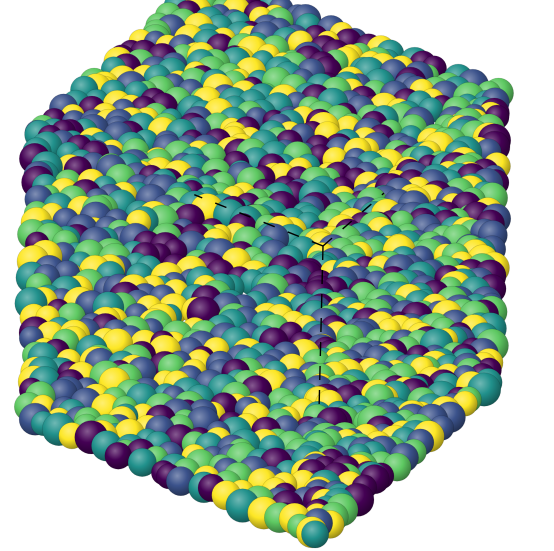 This screenshot has height=551, width=554. Describe the element at coordinates (321, 325) in the screenshot. I see `cube-edge-front-vertical` at that location.